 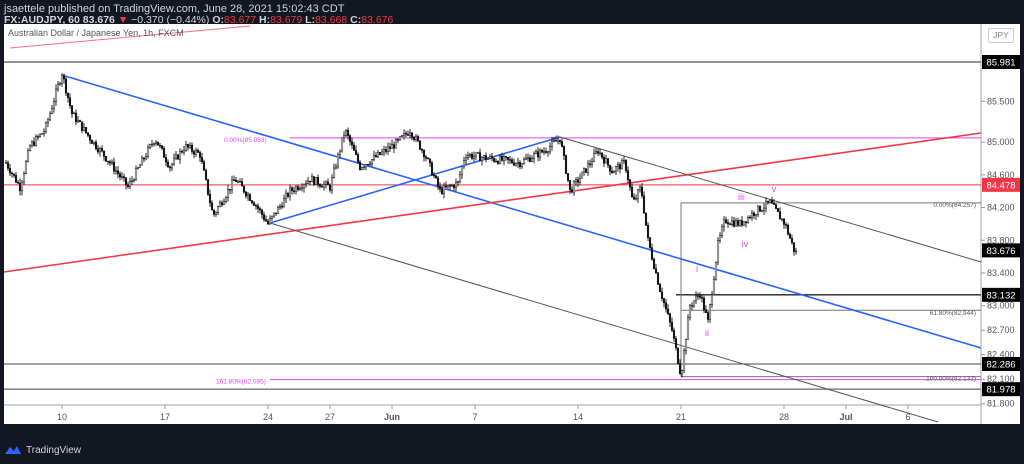 What do you see at coordinates (845, 417) in the screenshot?
I see `x-tick-label: Jul` at bounding box center [845, 417].